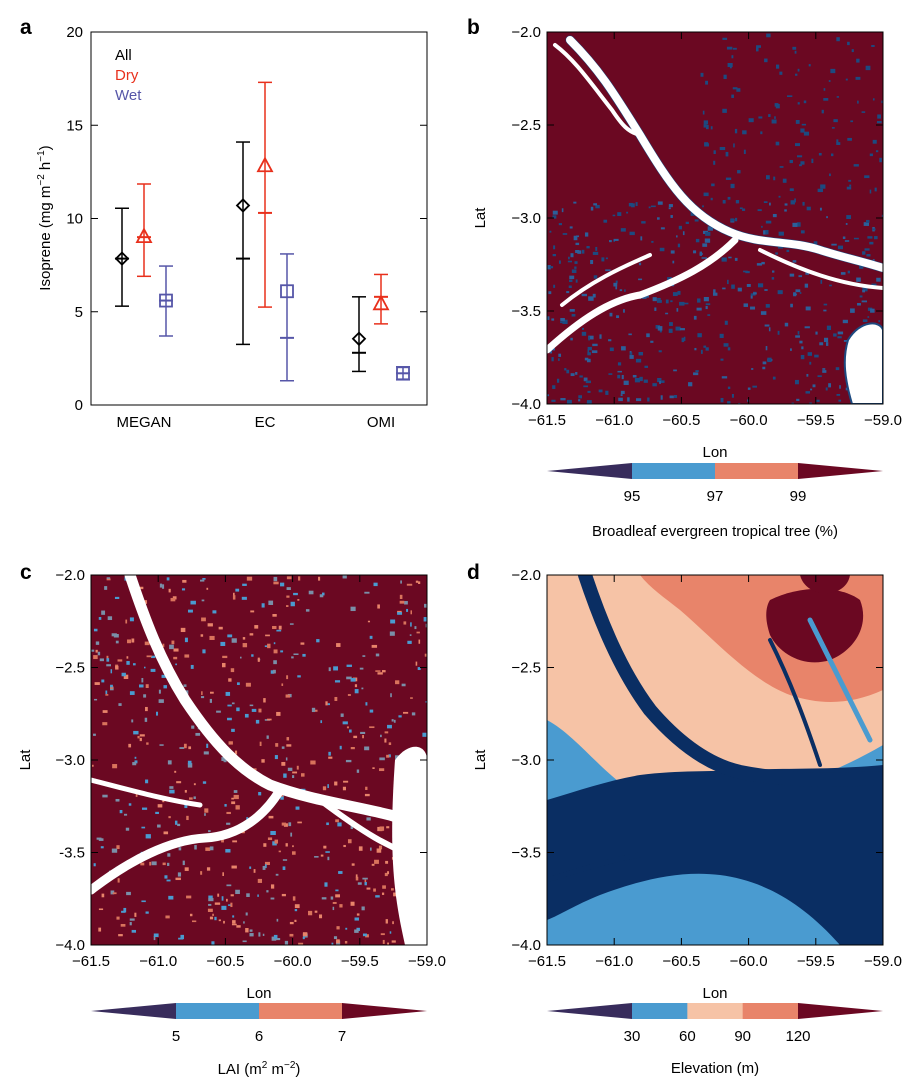  I want to click on x-tick-label: MEGAN, so click(143, 422).